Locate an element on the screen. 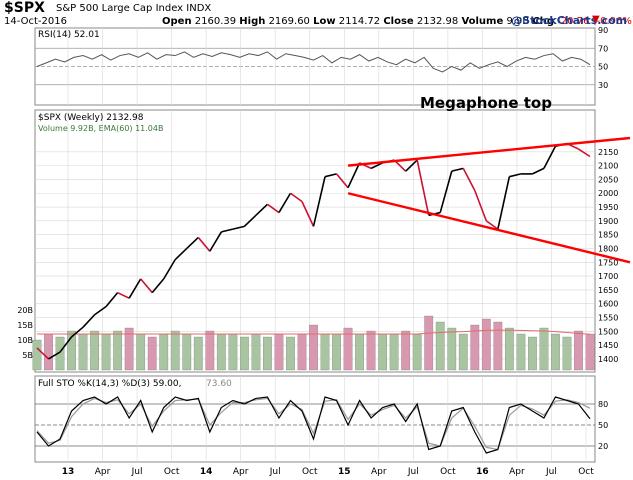  sto-tick-label: 50 is located at coordinates (603, 425).